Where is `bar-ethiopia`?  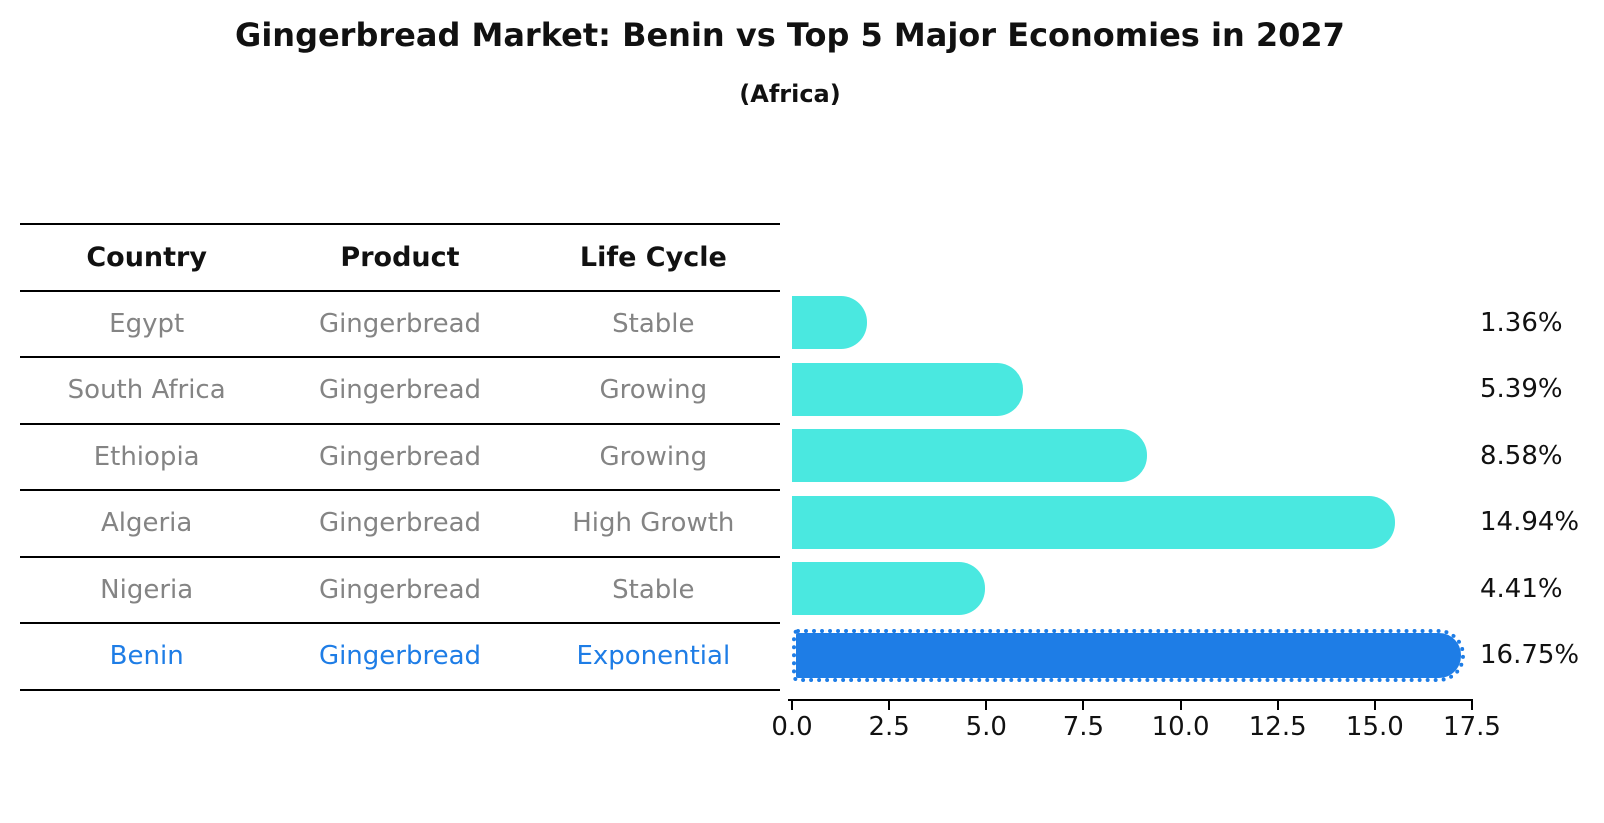 bar-ethiopia is located at coordinates (970, 456).